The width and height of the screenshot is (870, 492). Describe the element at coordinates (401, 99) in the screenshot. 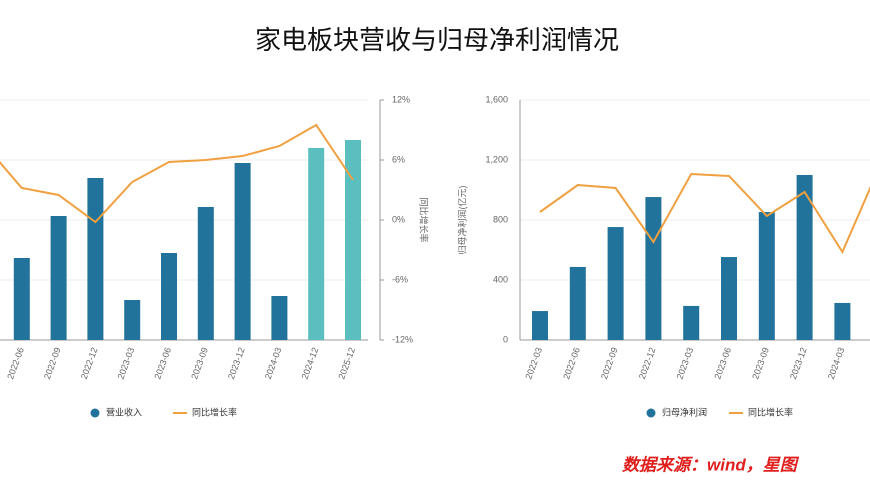

I see `y2-tick-label: 12%` at that location.